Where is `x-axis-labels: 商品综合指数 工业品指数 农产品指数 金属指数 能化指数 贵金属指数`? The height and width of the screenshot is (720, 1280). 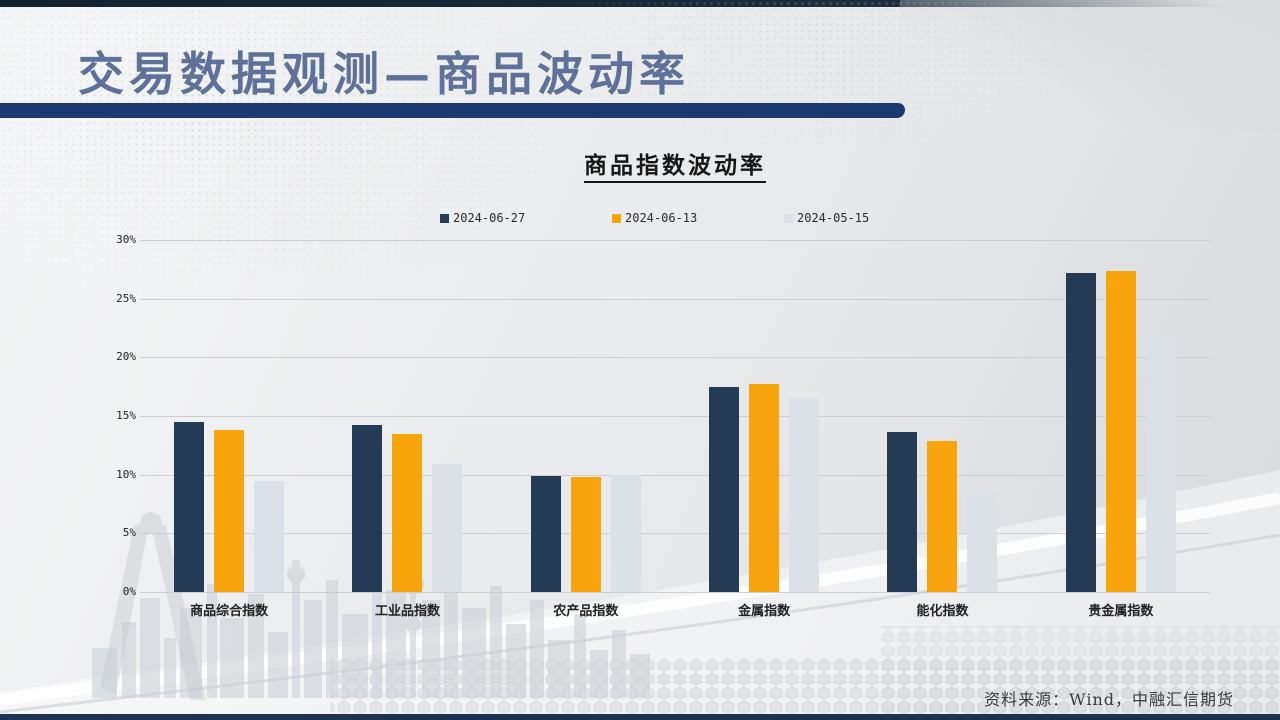 x-axis-labels: 商品综合指数 工业品指数 农产品指数 金属指数 能化指数 贵金属指数 is located at coordinates (675, 610).